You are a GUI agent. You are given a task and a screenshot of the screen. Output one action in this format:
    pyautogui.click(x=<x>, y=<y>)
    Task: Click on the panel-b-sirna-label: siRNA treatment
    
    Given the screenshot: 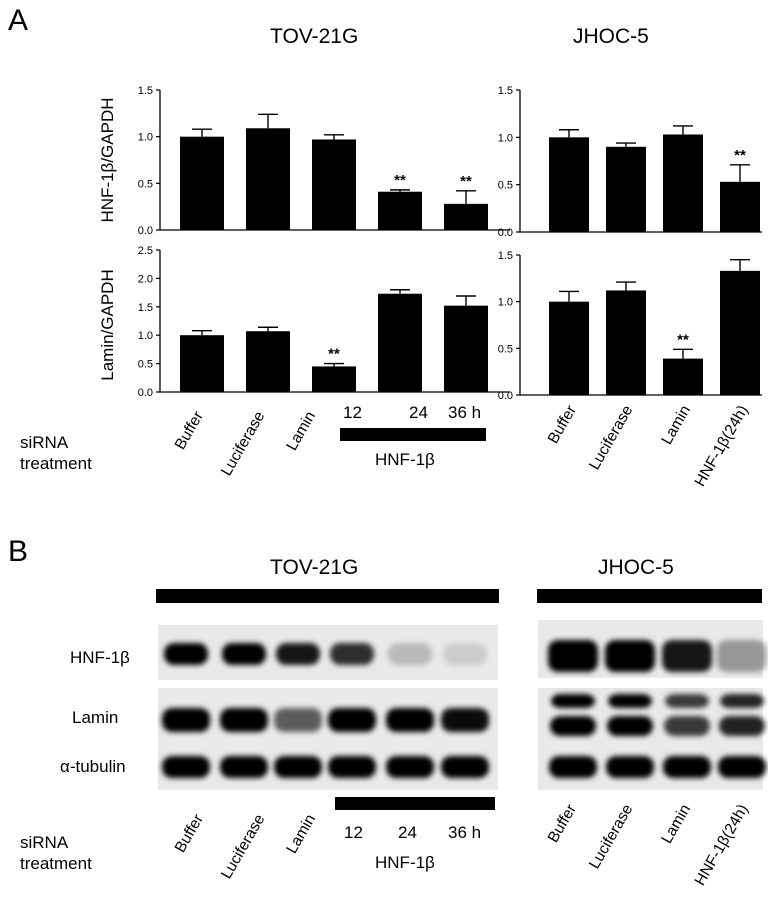 What is the action you would take?
    pyautogui.click(x=56, y=853)
    